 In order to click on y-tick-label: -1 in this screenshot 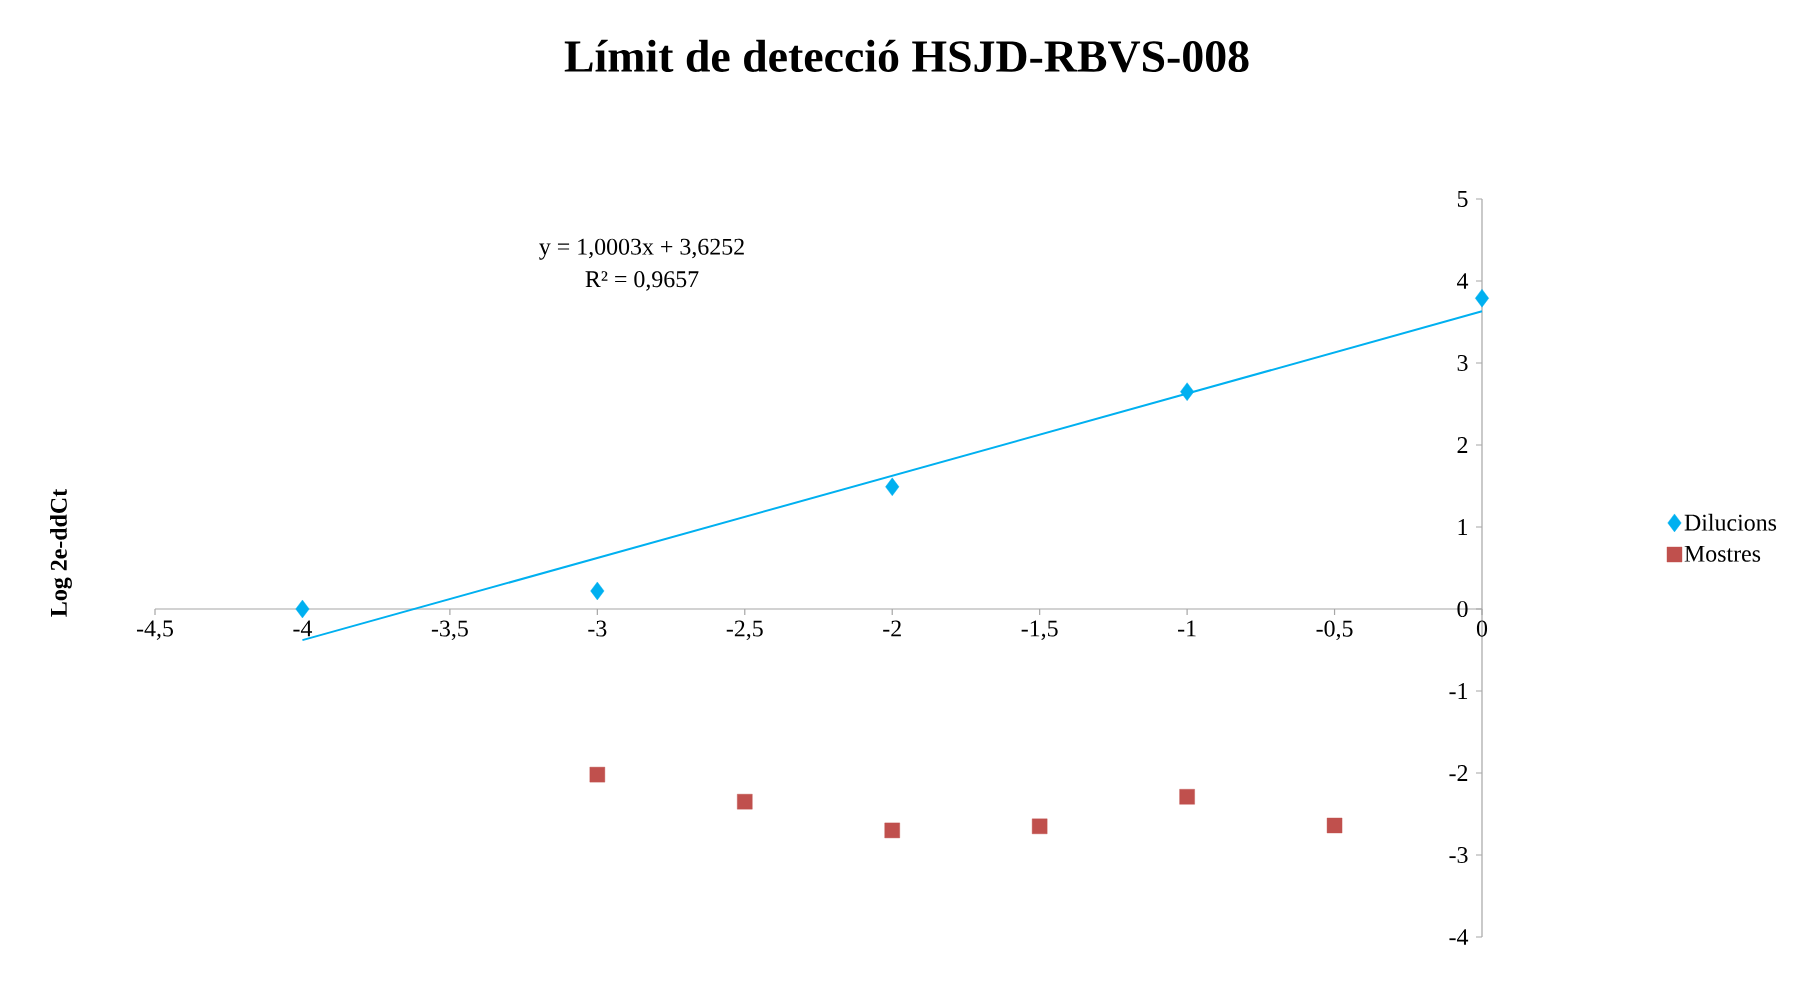, I will do `click(1458, 691)`.